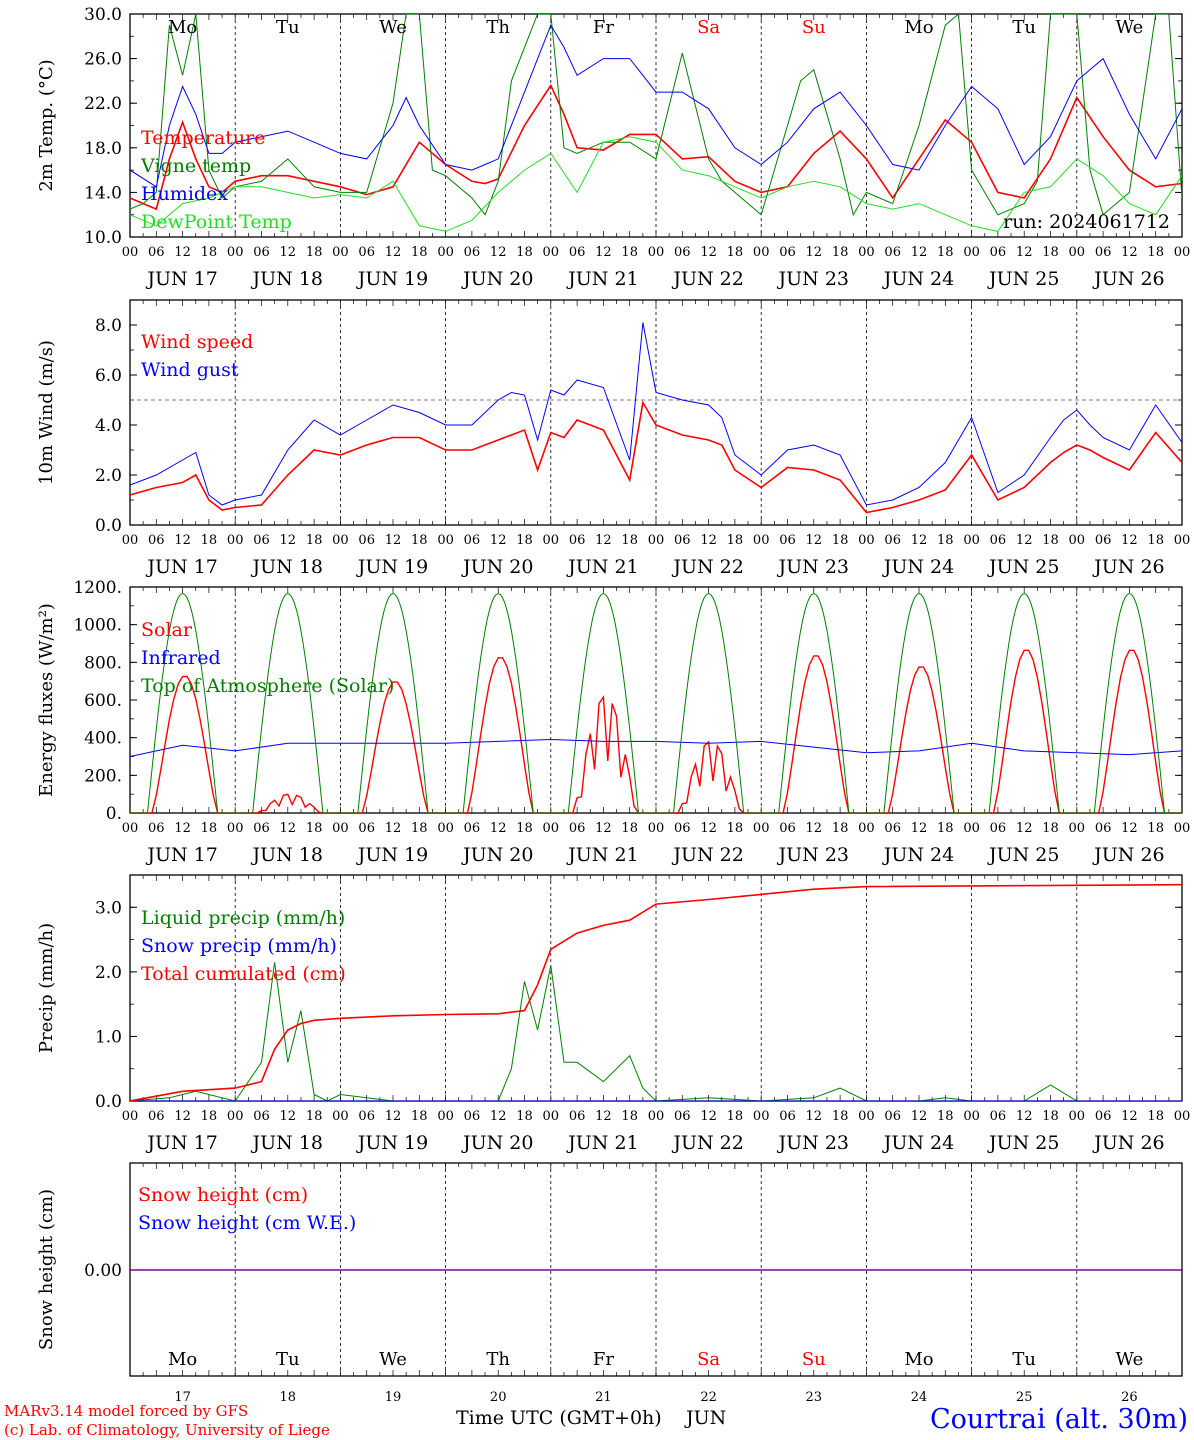 The height and width of the screenshot is (1440, 1194). I want to click on day-name: Th, so click(498, 1359).